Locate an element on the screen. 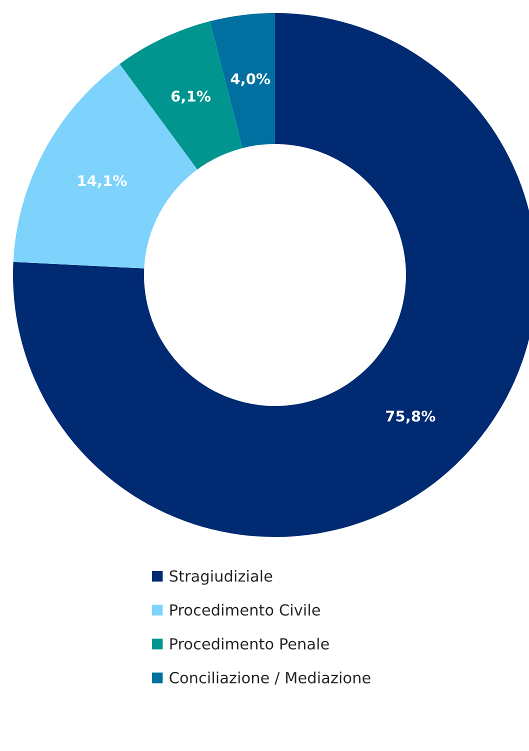 Image resolution: width=529 pixels, height=751 pixels. data-label: 6,1% is located at coordinates (191, 97).